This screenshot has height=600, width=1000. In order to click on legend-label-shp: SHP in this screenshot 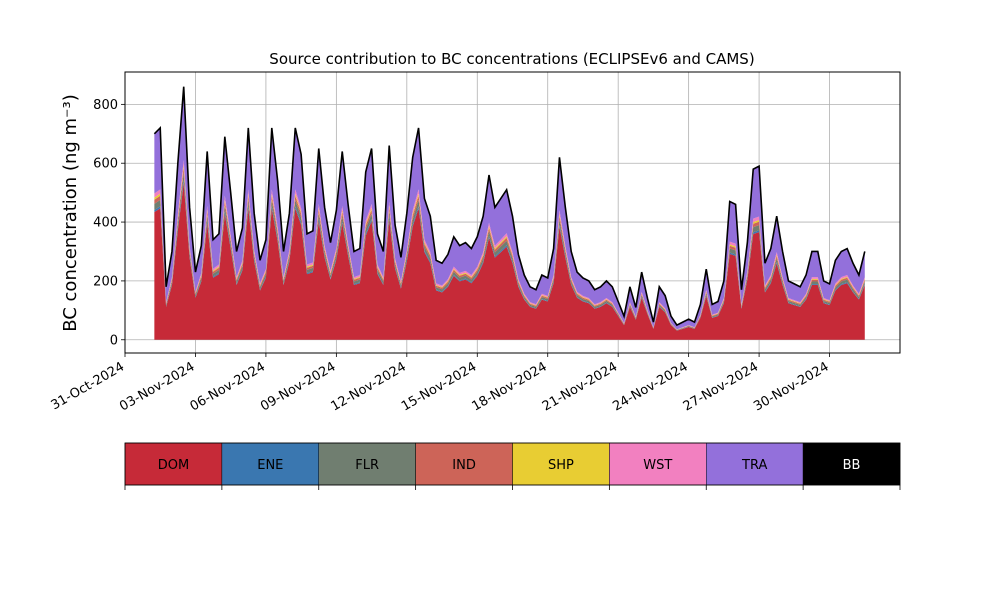, I will do `click(561, 465)`.